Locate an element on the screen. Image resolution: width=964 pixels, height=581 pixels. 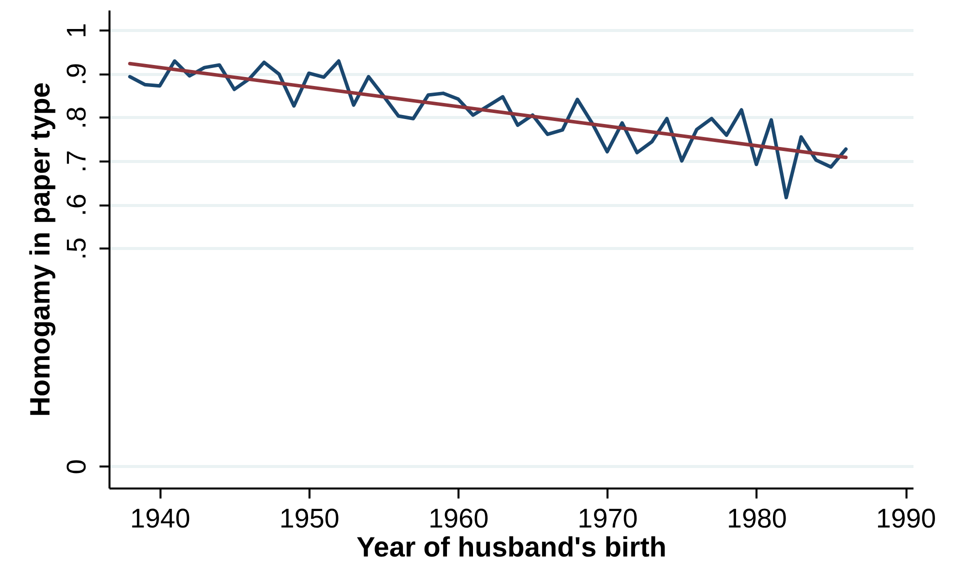
x-tick-label: 1940 is located at coordinates (160, 519).